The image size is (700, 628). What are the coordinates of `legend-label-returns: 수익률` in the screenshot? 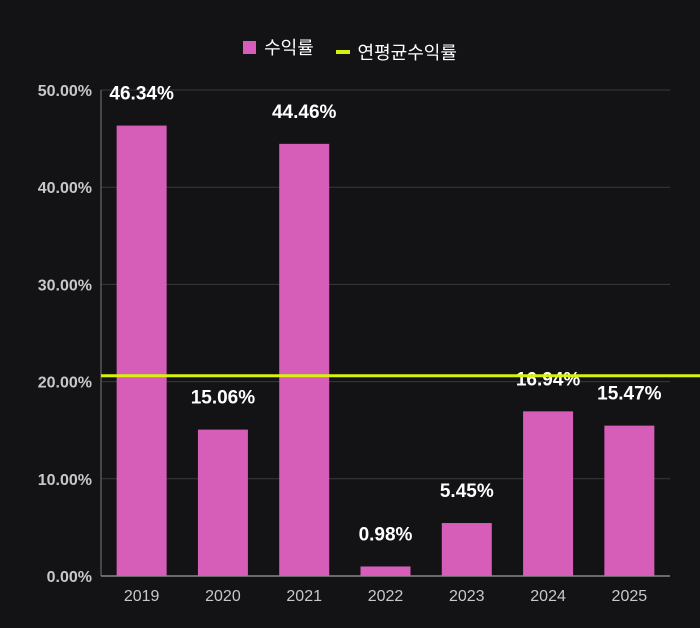 It's located at (289, 48).